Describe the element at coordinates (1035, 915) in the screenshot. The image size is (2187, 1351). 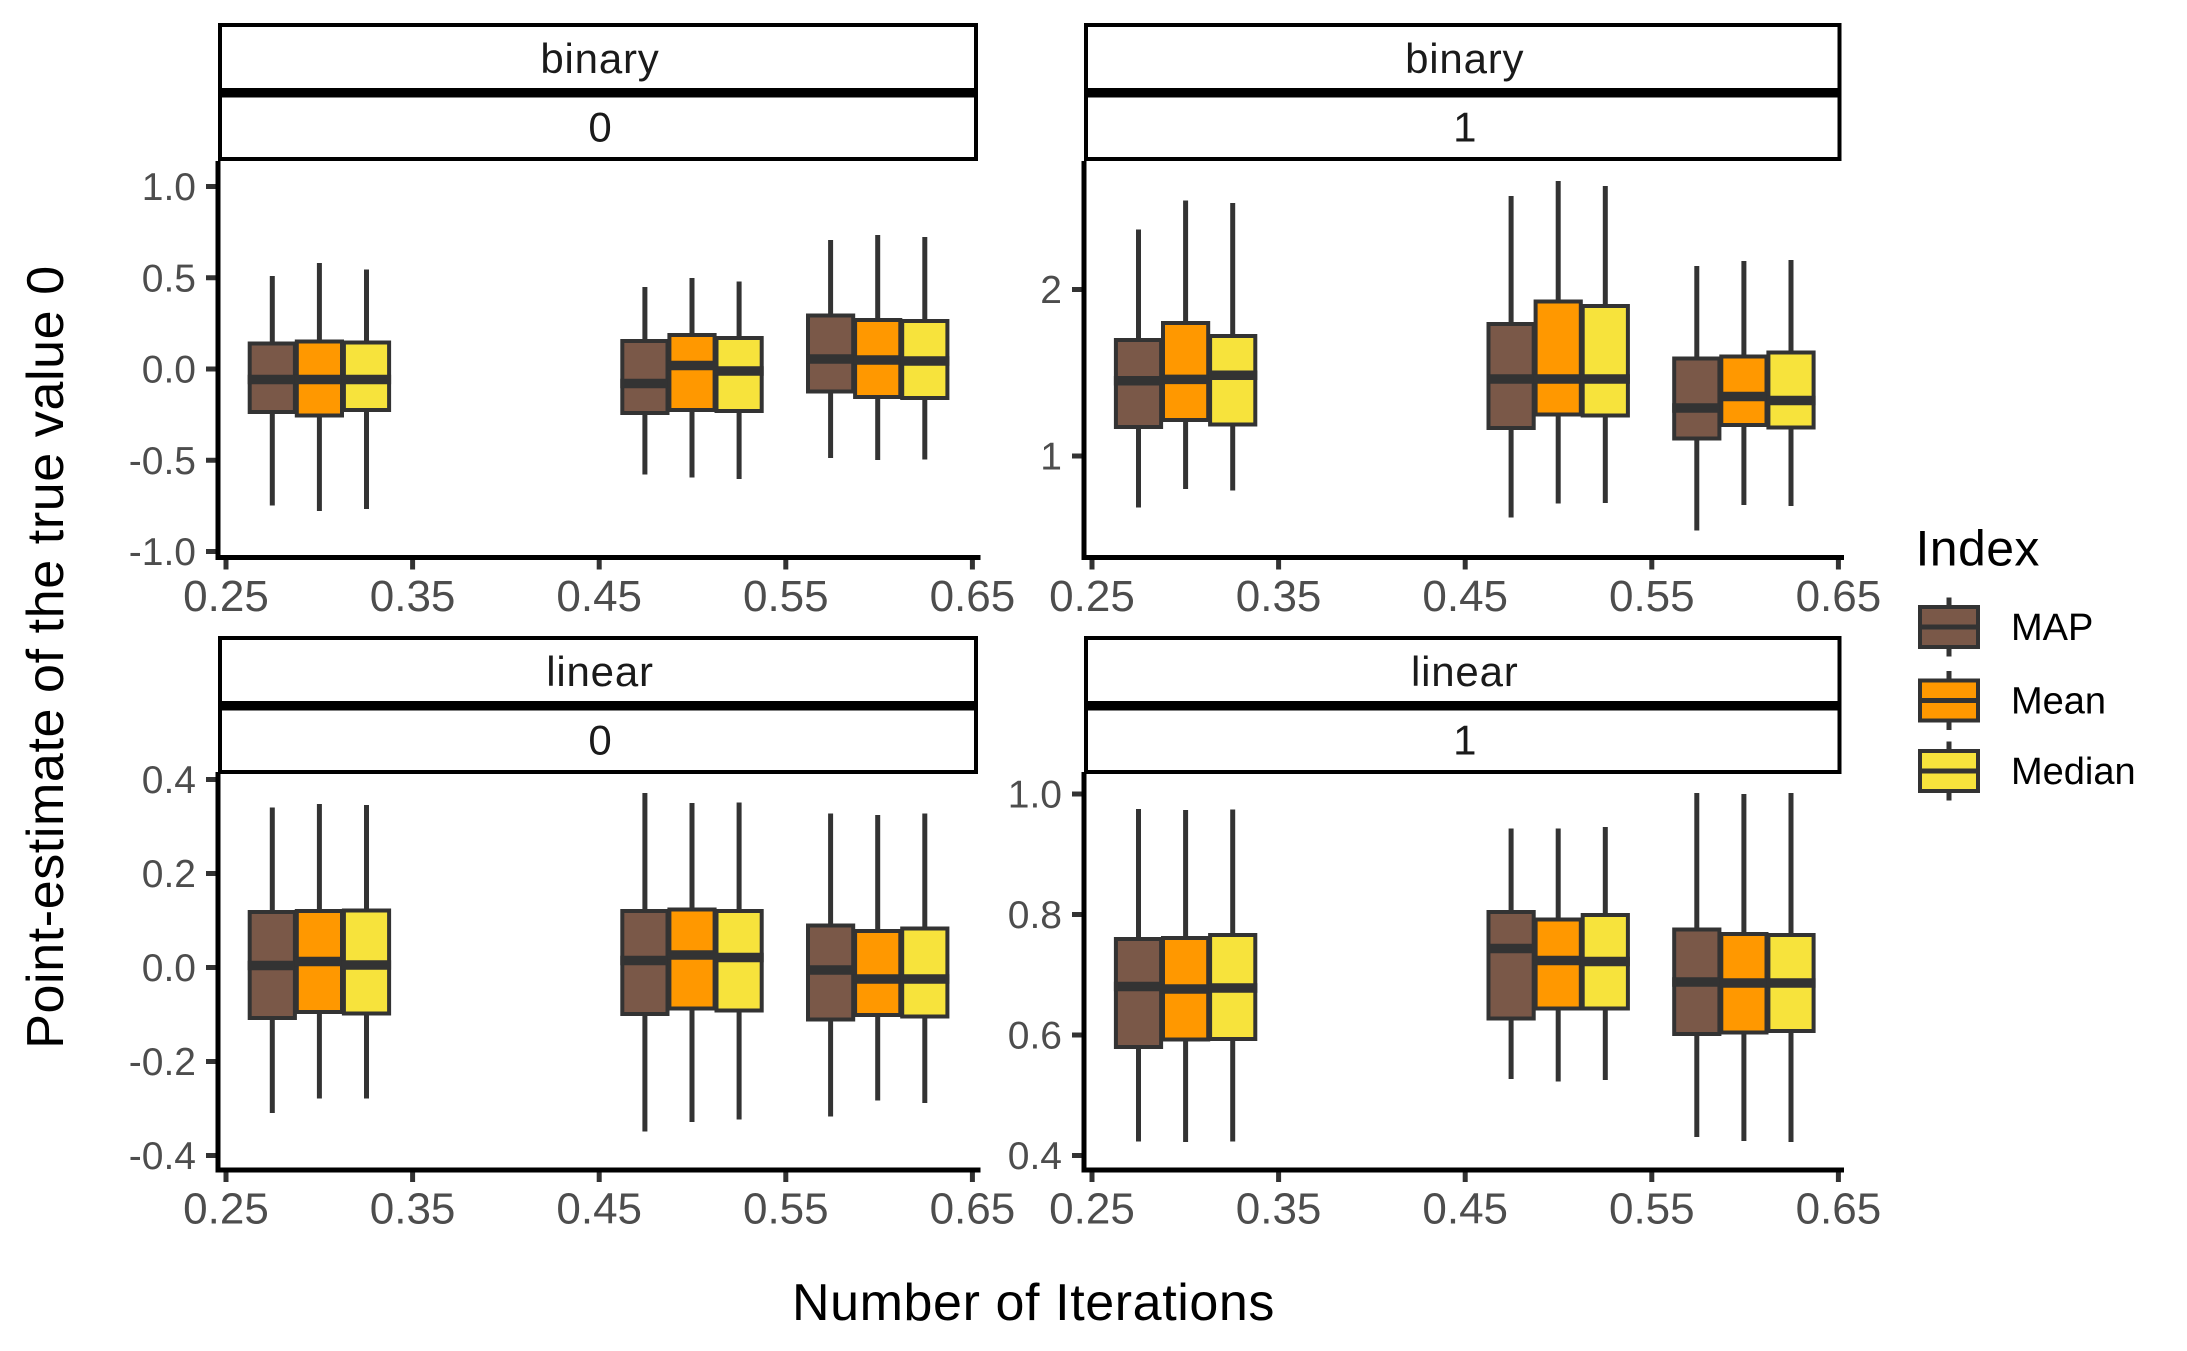
I see `svg-text: 0.8` at that location.